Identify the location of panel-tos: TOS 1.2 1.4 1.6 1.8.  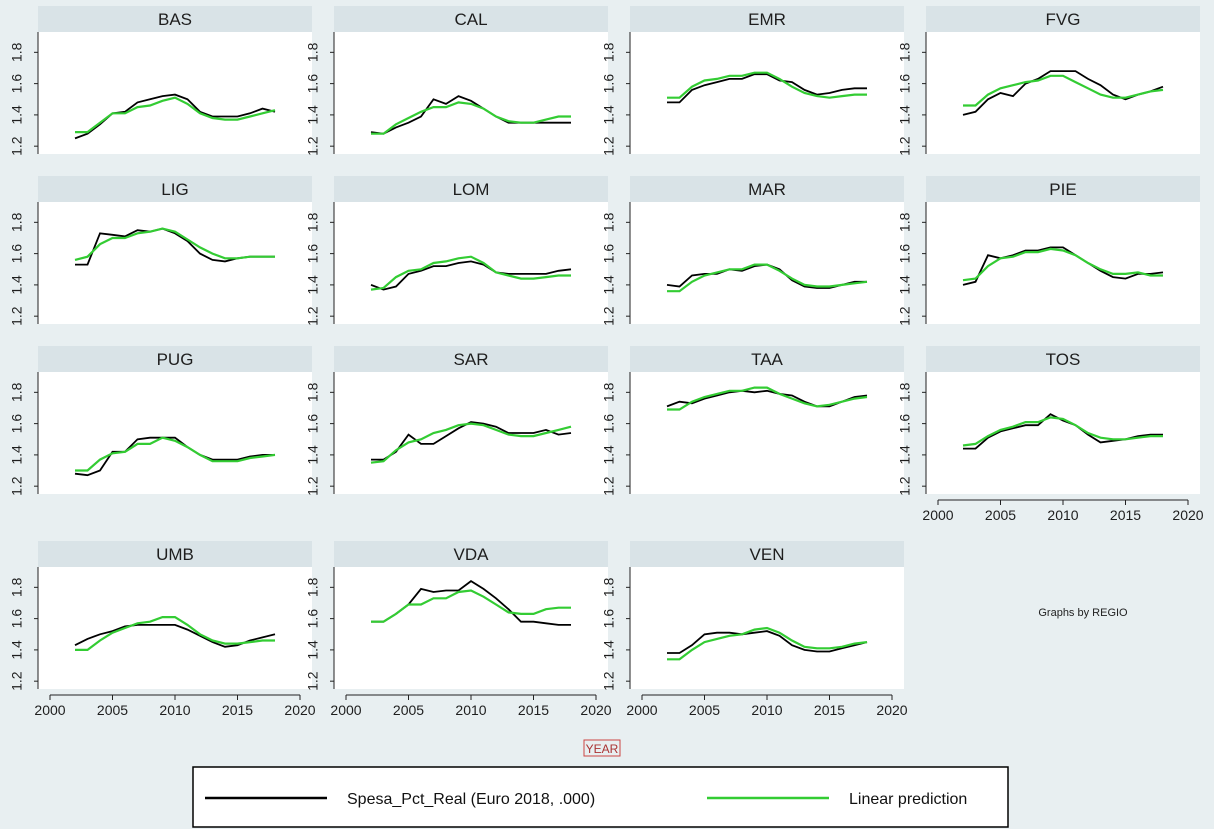
(1048, 421).